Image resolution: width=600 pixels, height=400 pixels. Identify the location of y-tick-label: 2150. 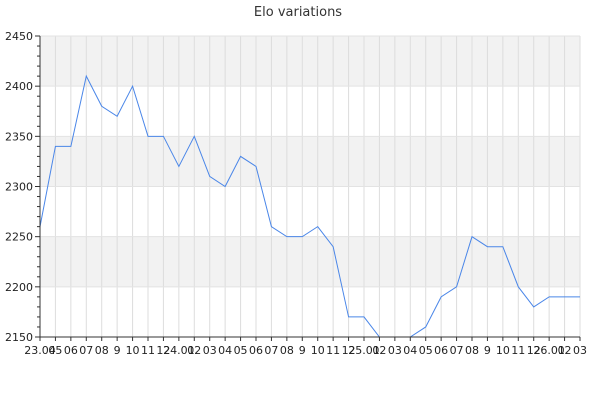
(19, 337).